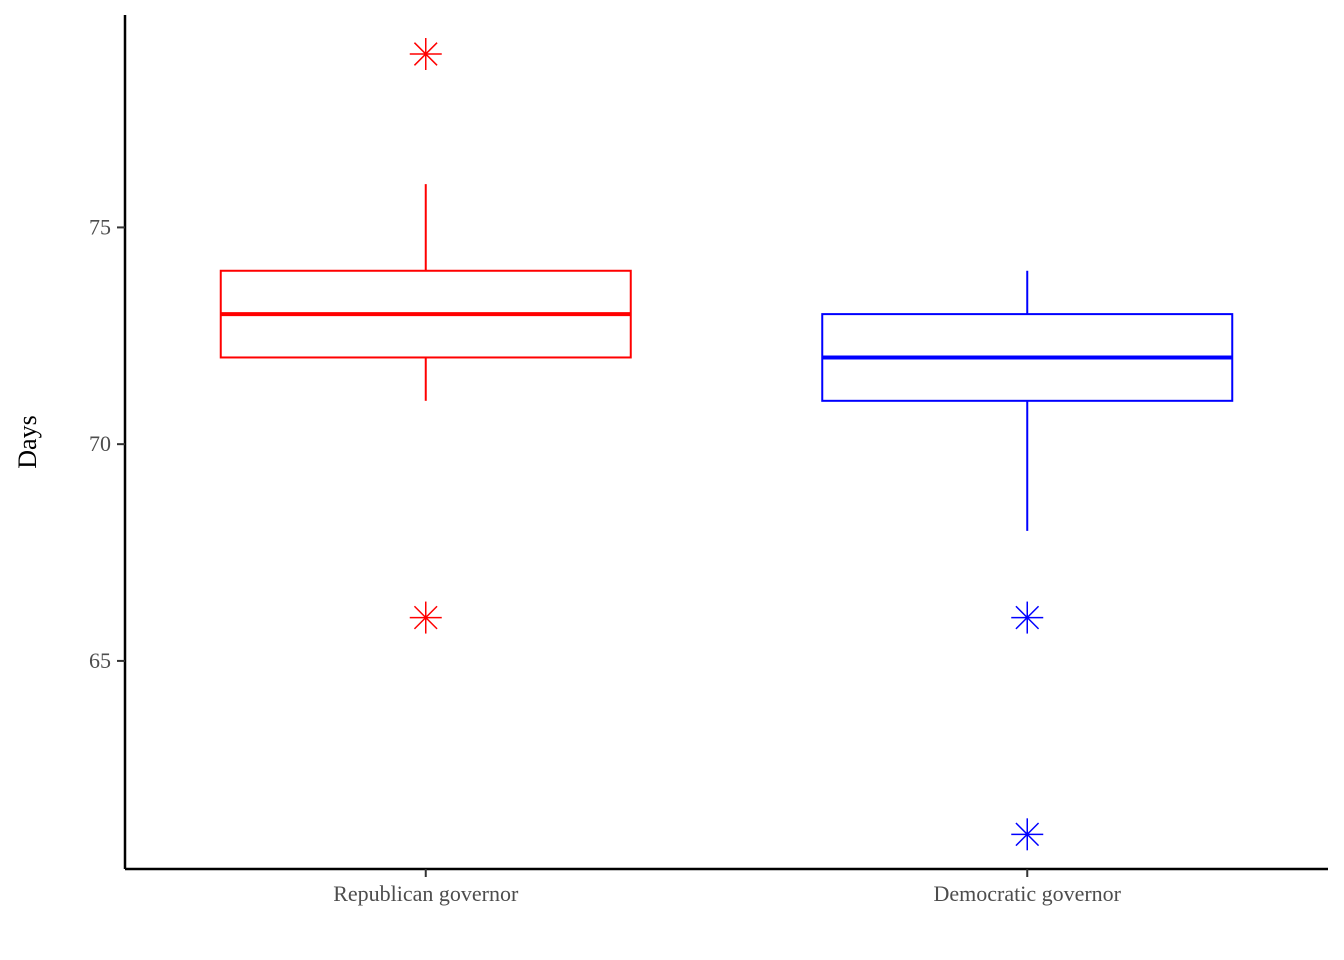 The height and width of the screenshot is (960, 1344). I want to click on y-ticks: 65 70 75, so click(107, 443).